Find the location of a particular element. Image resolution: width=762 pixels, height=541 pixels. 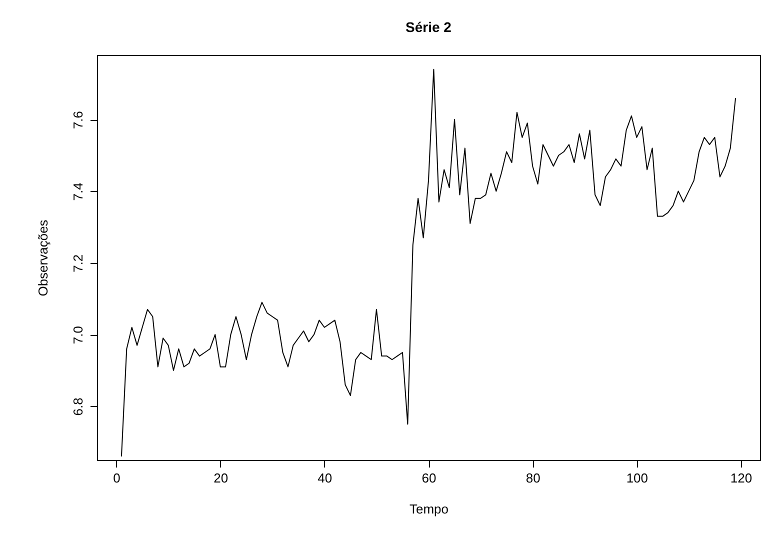

y-axis-title: Observações is located at coordinates (43, 257).